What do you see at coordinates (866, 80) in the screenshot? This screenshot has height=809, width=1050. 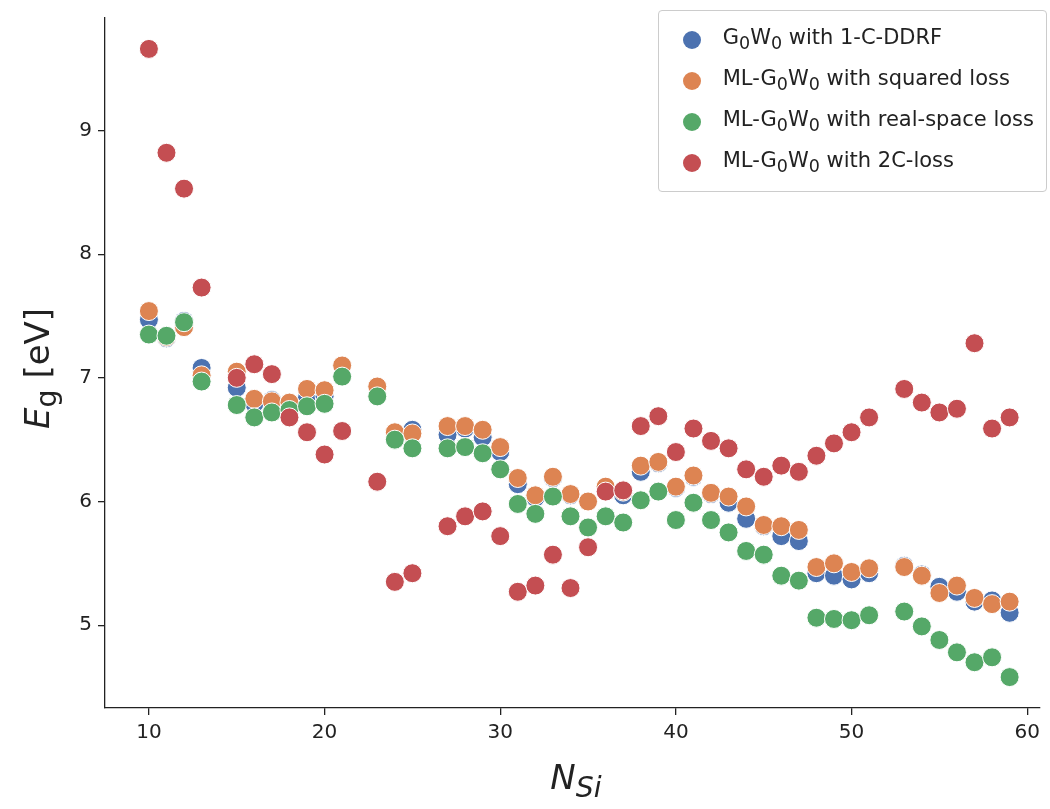 I see `legend-label: ML-G$_{0}$W$_{0}$ with squared loss` at bounding box center [866, 80].